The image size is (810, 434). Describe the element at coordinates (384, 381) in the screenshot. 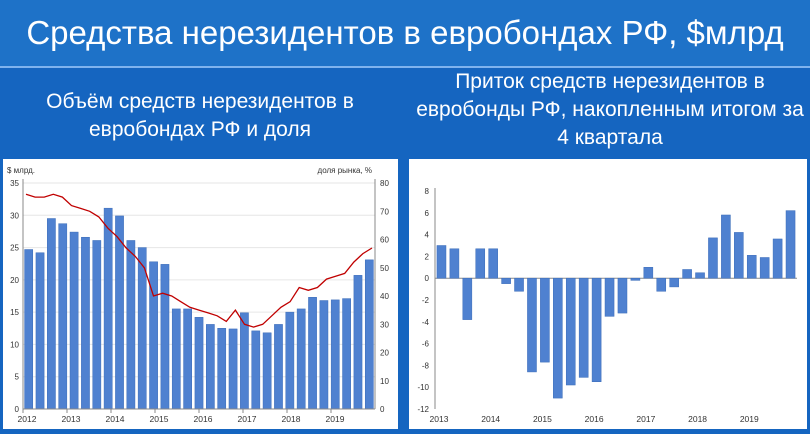

I see `left-chart-y2-tick-label: 10` at that location.